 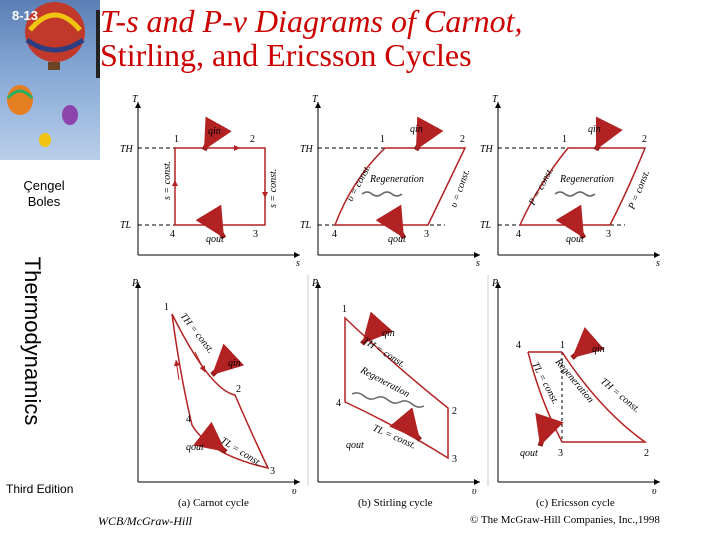 What do you see at coordinates (134, 283) in the screenshot?
I see `carnot-pv-axis-p: P` at bounding box center [134, 283].